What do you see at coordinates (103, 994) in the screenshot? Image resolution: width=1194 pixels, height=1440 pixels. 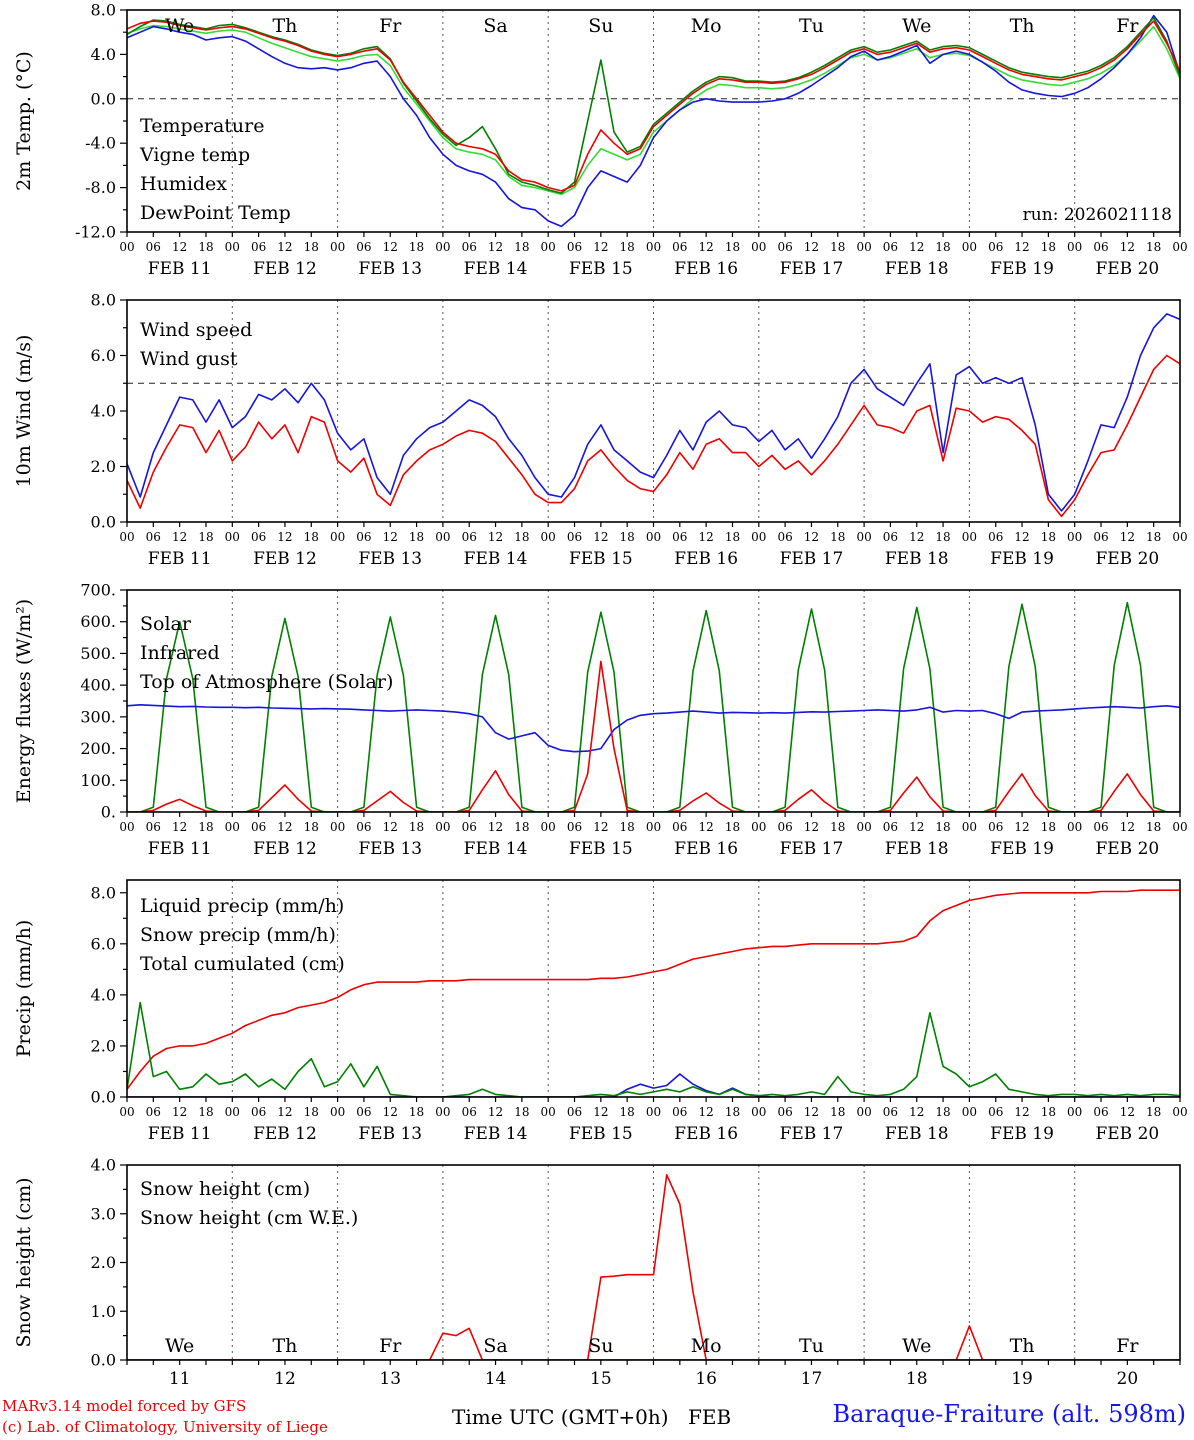 I see `svg-text: 4.0` at bounding box center [103, 994].